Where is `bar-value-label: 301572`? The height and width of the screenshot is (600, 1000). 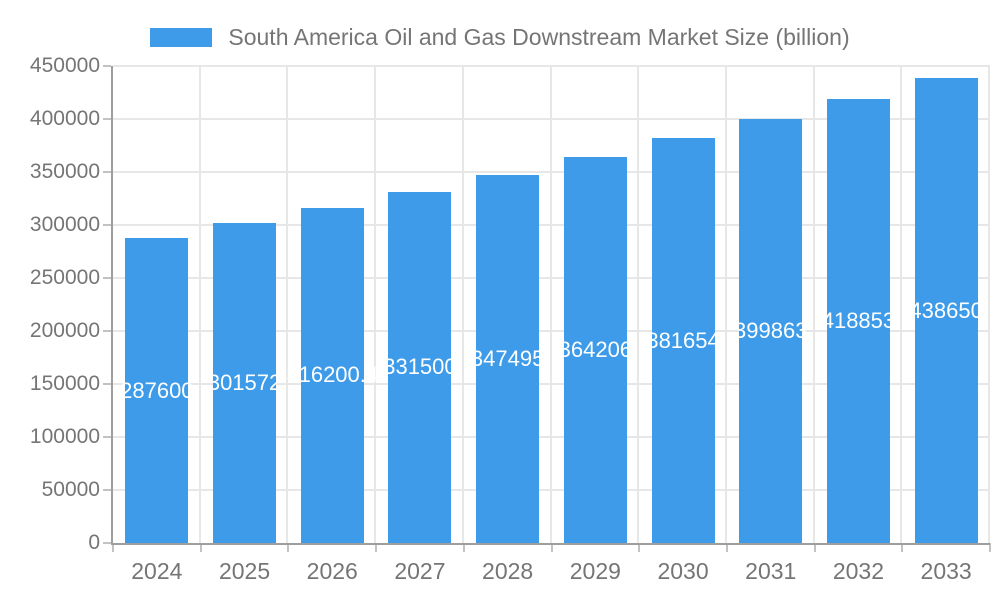 bar-value-label: 301572 is located at coordinates (244, 383).